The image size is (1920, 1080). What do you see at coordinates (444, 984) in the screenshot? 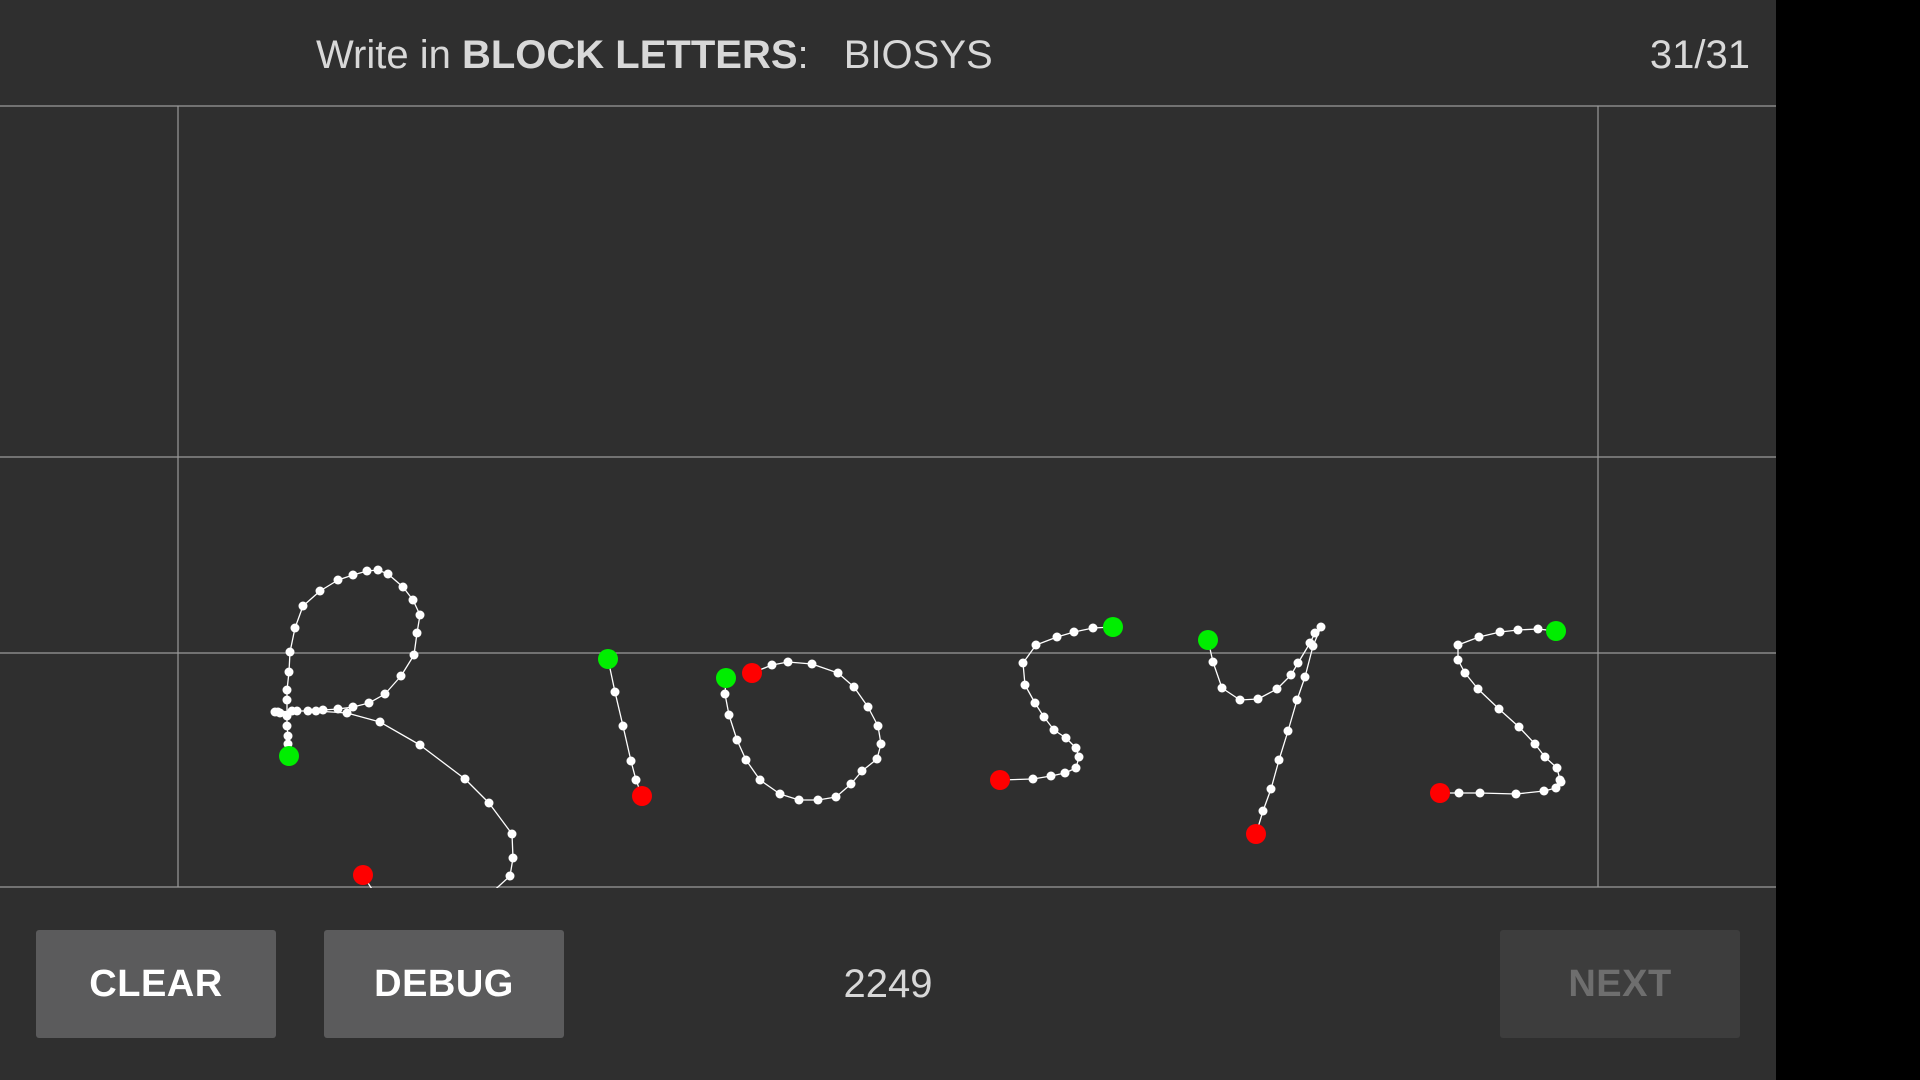
I see `debug-button: DEBUG` at bounding box center [444, 984].